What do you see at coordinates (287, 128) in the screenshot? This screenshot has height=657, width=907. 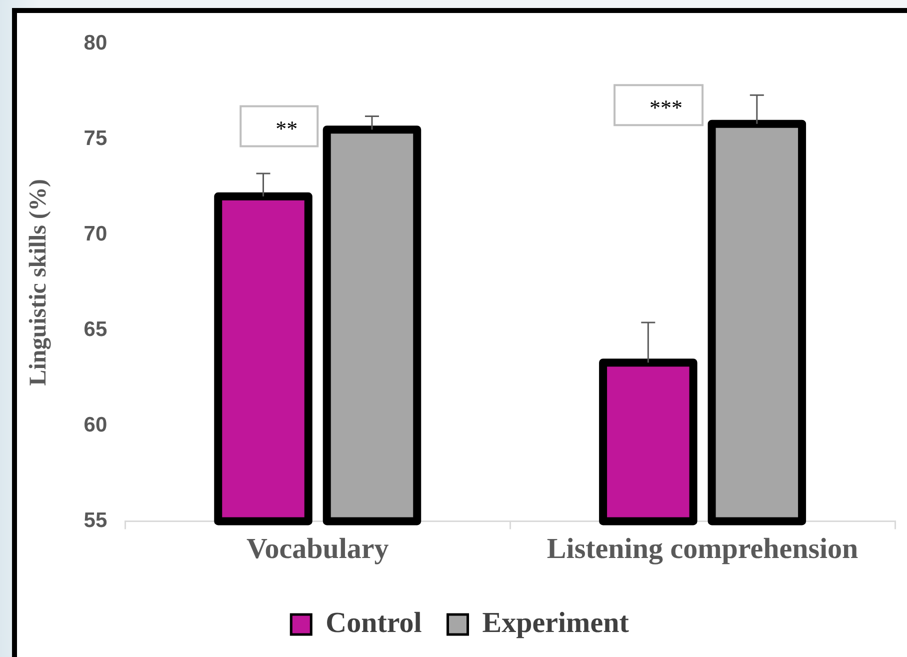 I see `annotation: **` at bounding box center [287, 128].